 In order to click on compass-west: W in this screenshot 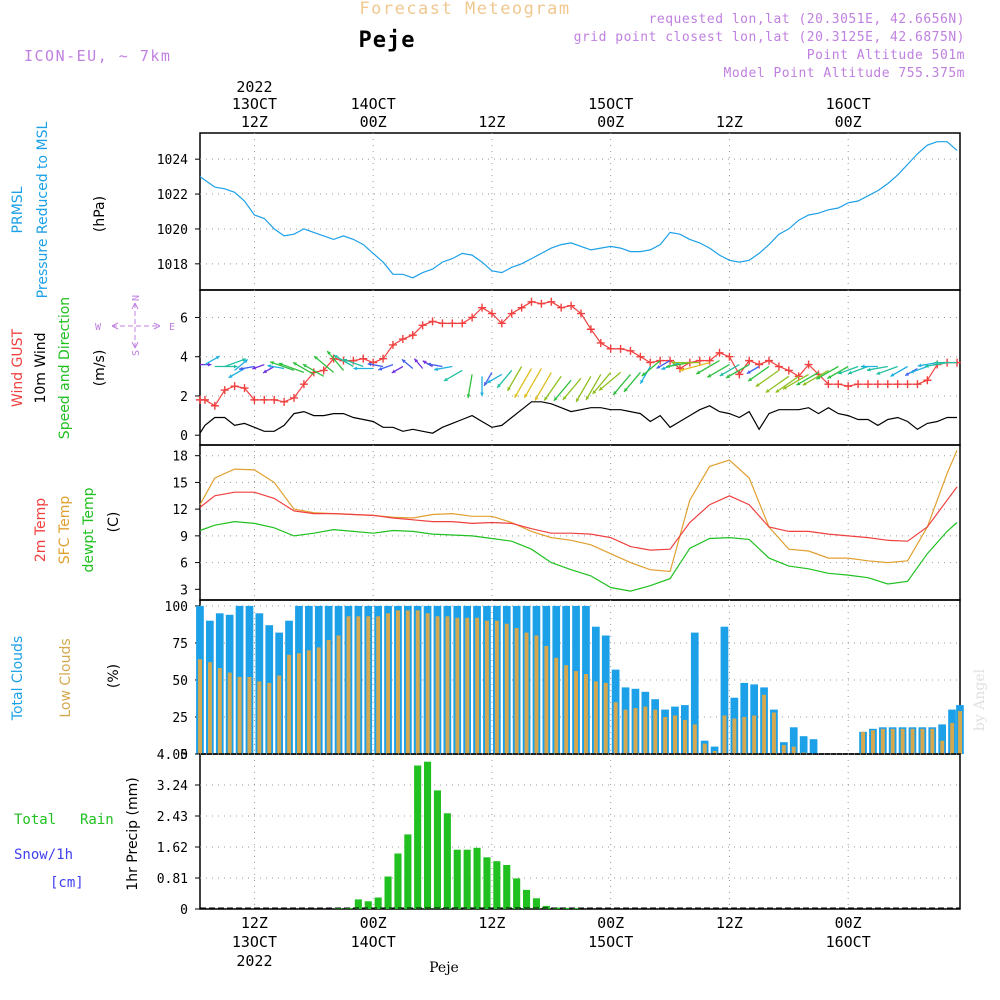, I will do `click(98, 327)`.